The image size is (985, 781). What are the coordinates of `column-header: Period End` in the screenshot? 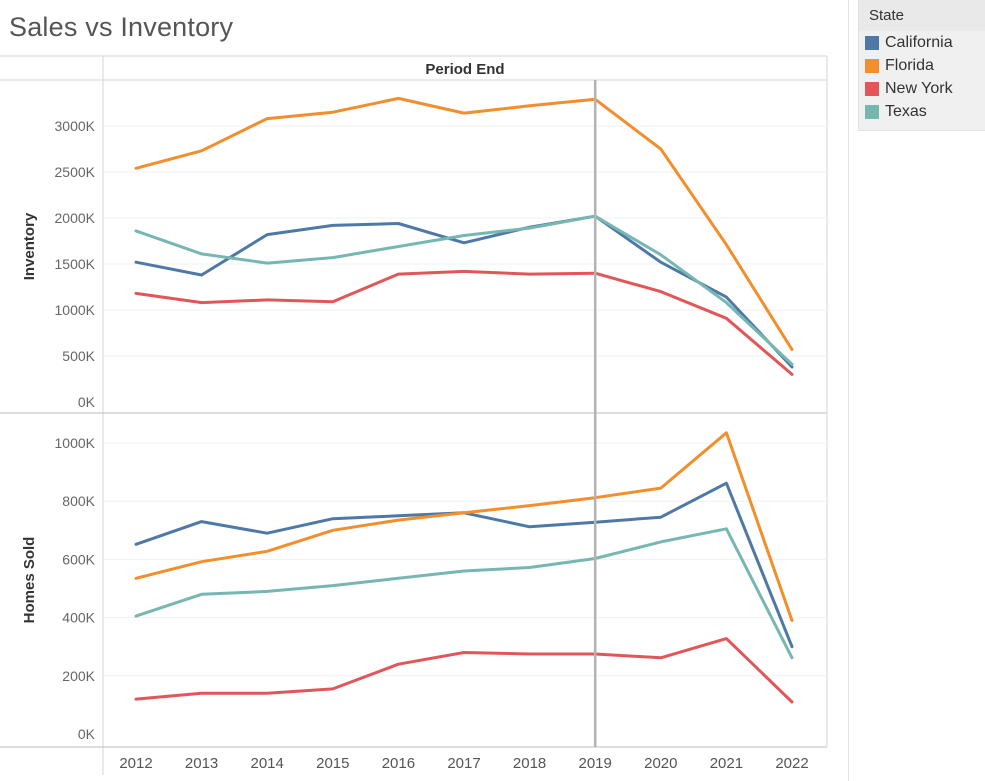 It's located at (464, 69).